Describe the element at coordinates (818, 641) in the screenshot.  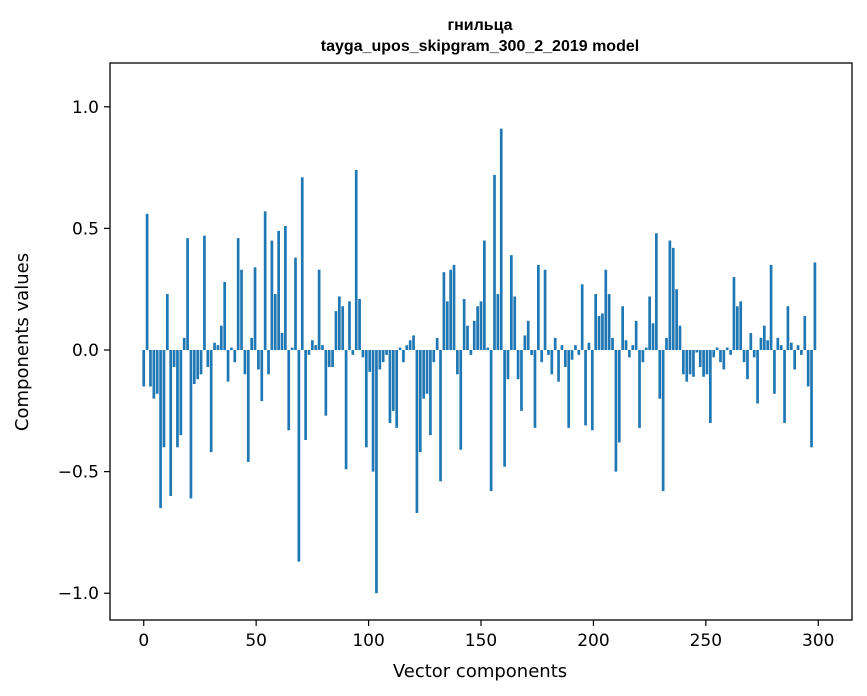
I see `x-tick-label: 300` at that location.